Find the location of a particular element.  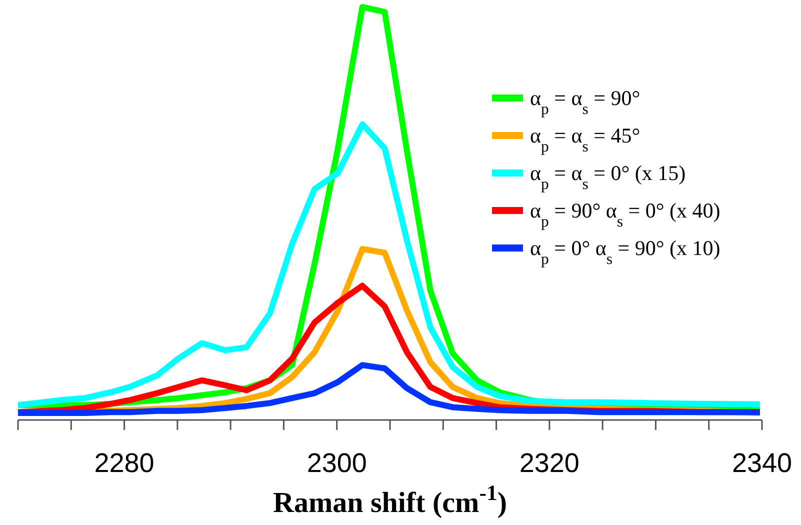

legend-label: α$_{p}$ = 90° α$_{s}$ = 0° (x 40) is located at coordinates (625, 214).